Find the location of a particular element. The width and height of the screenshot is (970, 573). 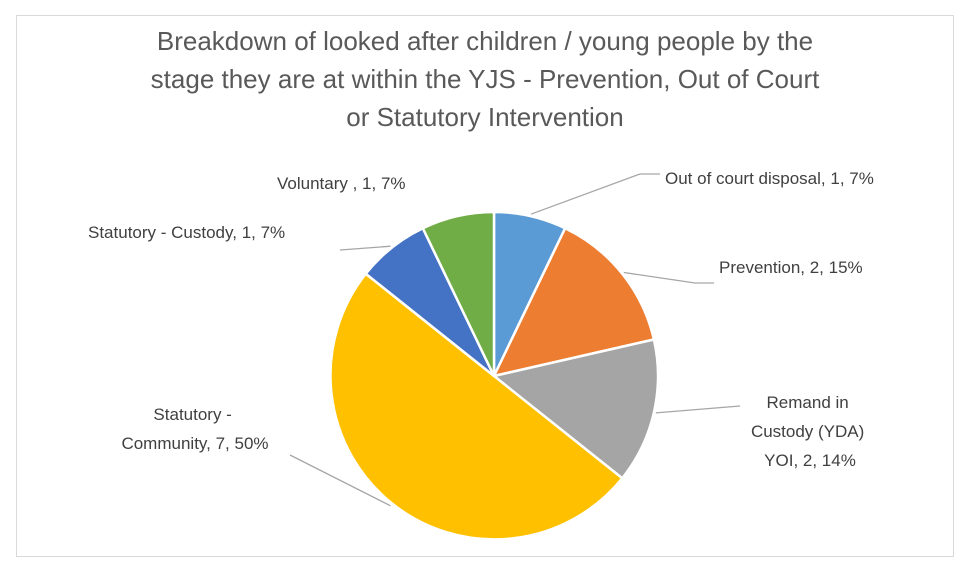

data-label-community-line-1: Statutory - is located at coordinates (192, 414).